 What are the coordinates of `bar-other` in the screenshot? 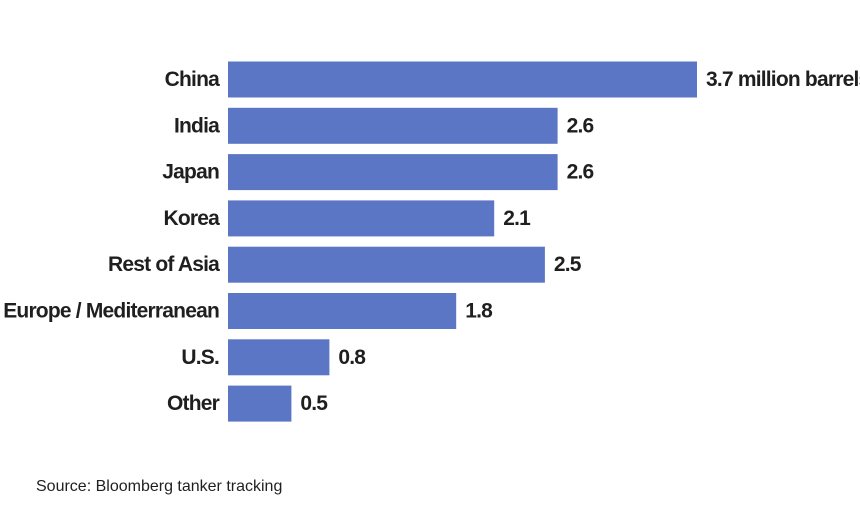 It's located at (260, 403).